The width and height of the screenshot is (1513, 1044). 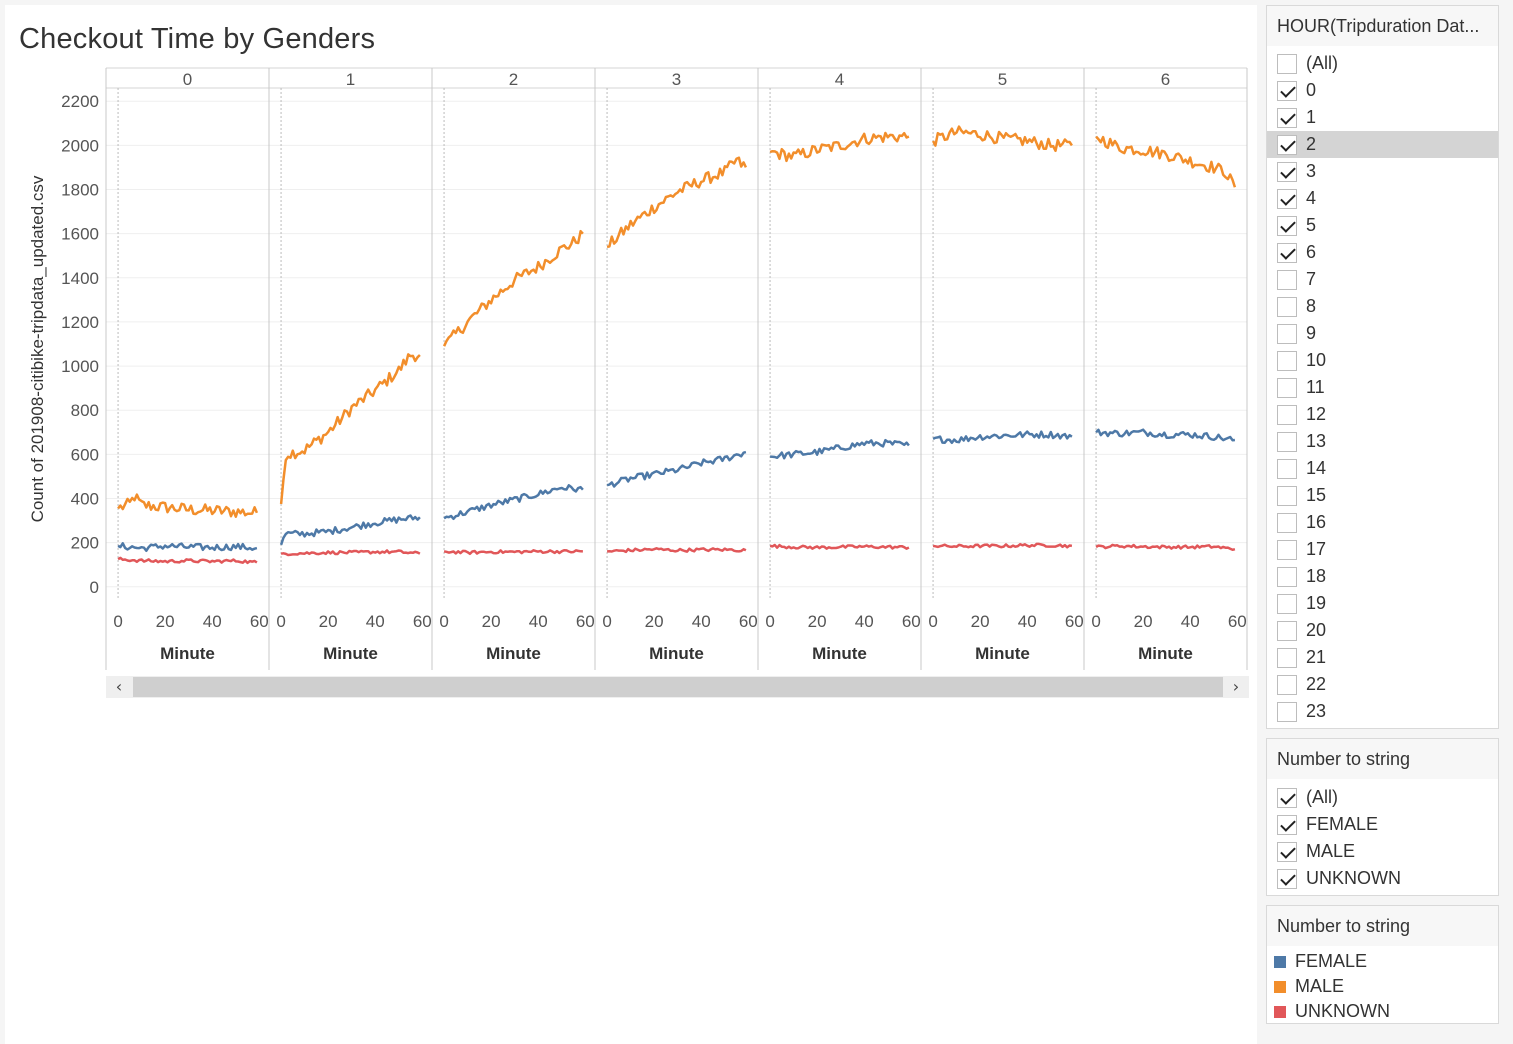 What do you see at coordinates (1382, 824) in the screenshot?
I see `filter-option: FEMALE` at bounding box center [1382, 824].